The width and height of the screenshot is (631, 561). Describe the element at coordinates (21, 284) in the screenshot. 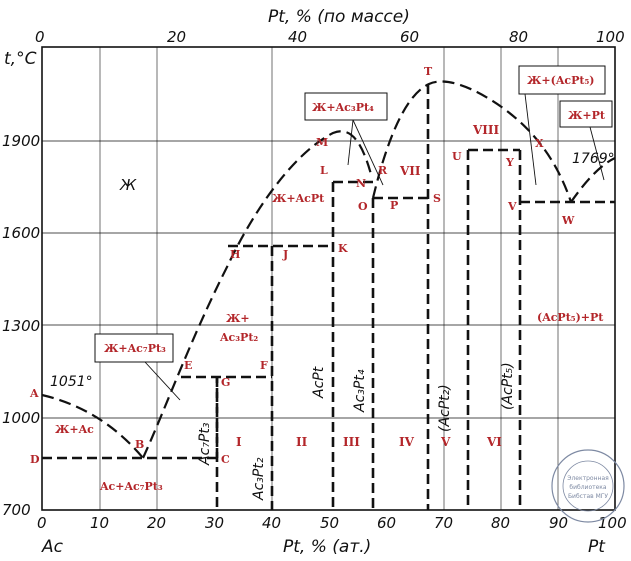

I see `y-axis: t,°C 700 1000 1300 1600 1900` at that location.